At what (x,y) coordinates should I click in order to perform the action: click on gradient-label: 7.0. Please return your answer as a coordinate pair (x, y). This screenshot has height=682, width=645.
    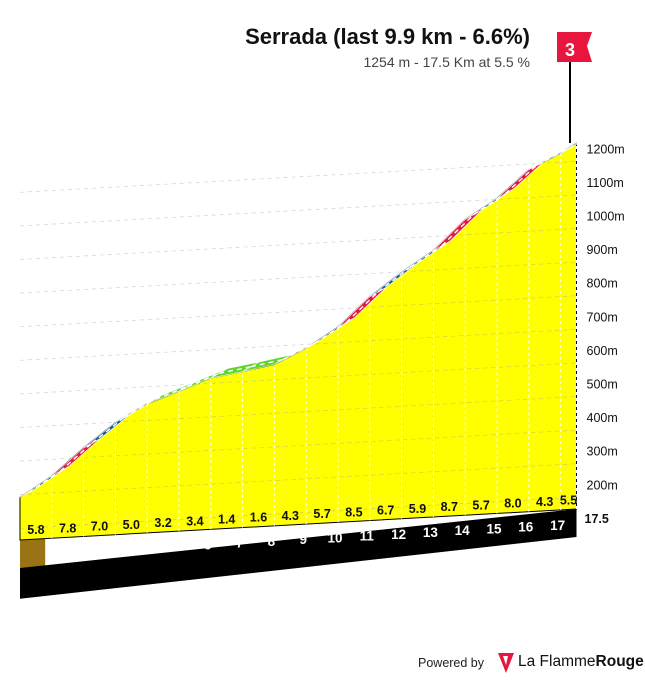
    Looking at the image, I should click on (99, 527).